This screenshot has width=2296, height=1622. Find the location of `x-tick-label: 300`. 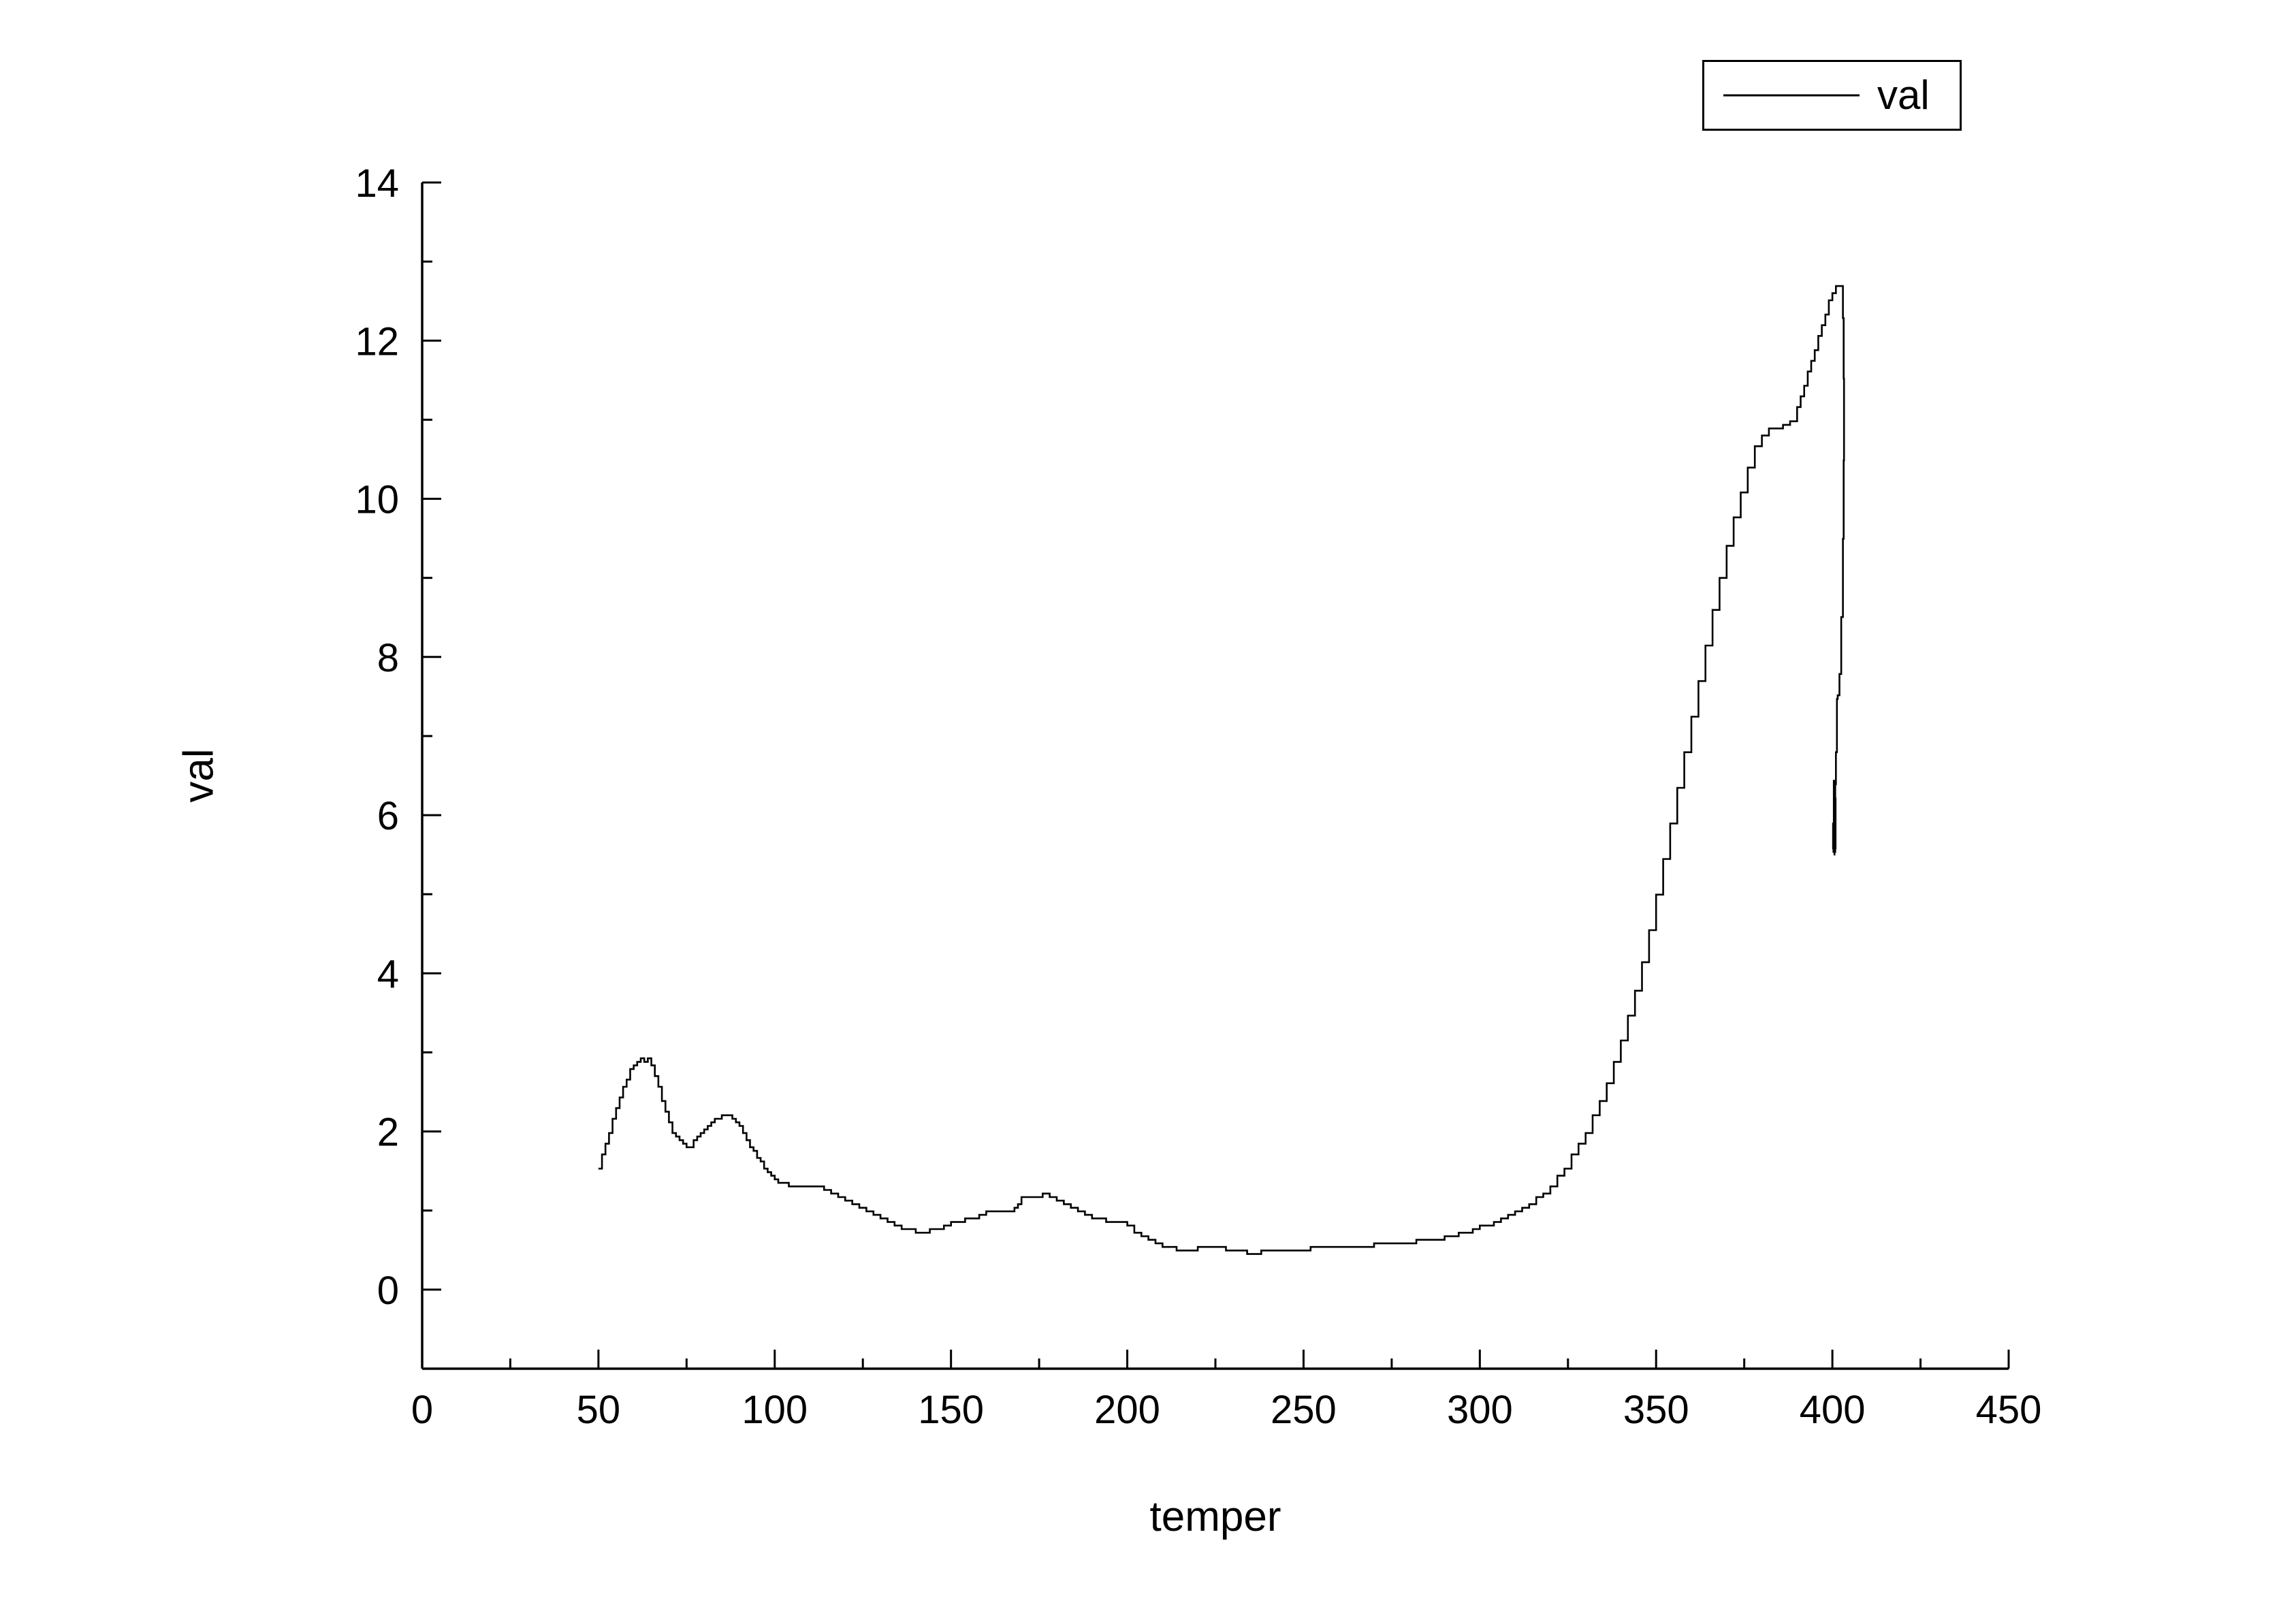

x-tick-label: 300 is located at coordinates (1480, 1410).